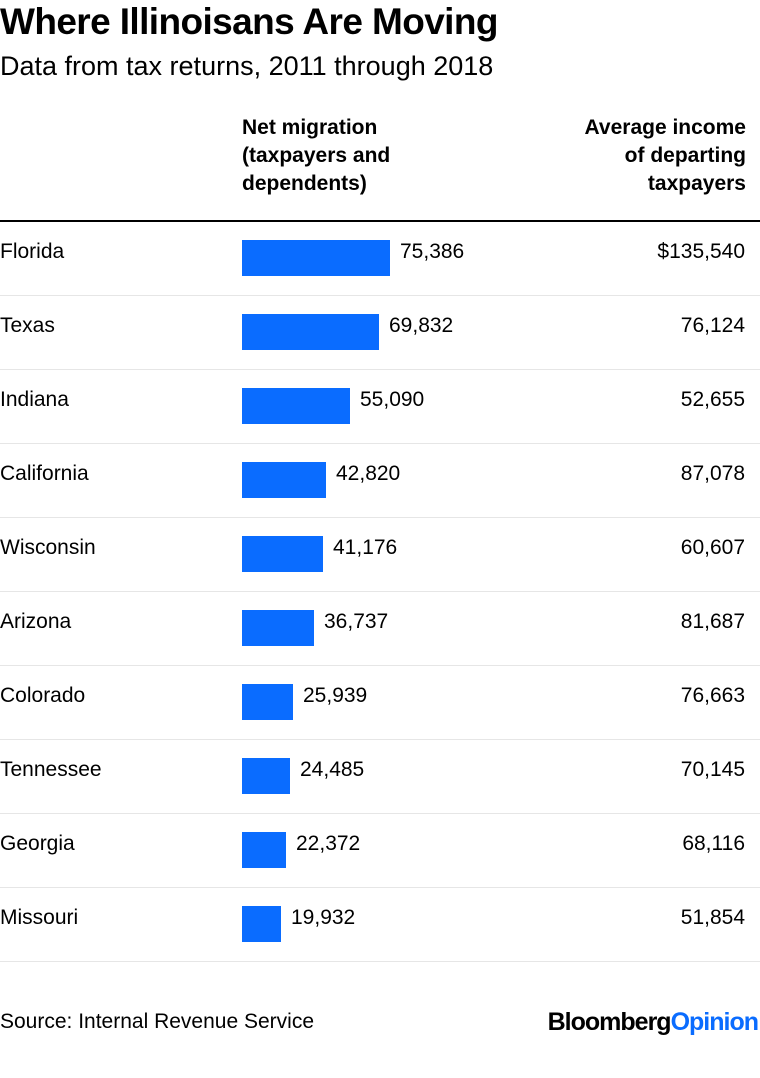  Describe the element at coordinates (365, 547) in the screenshot. I see `migration-value-label: 41,176` at that location.